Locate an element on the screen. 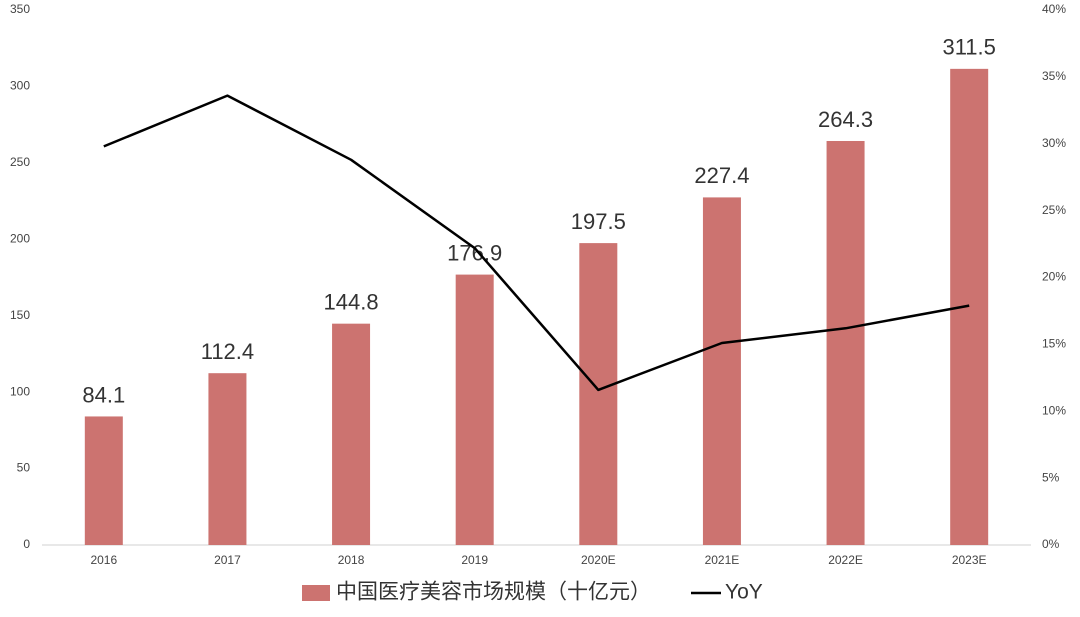  x-tick-label: 2021E is located at coordinates (722, 560).